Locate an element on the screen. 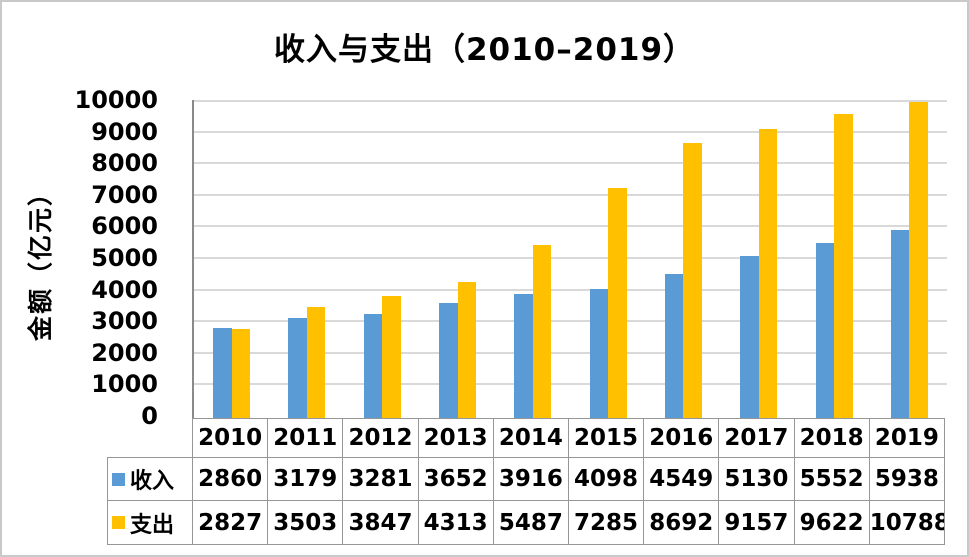  income-value-cell: 3652 is located at coordinates (455, 479).